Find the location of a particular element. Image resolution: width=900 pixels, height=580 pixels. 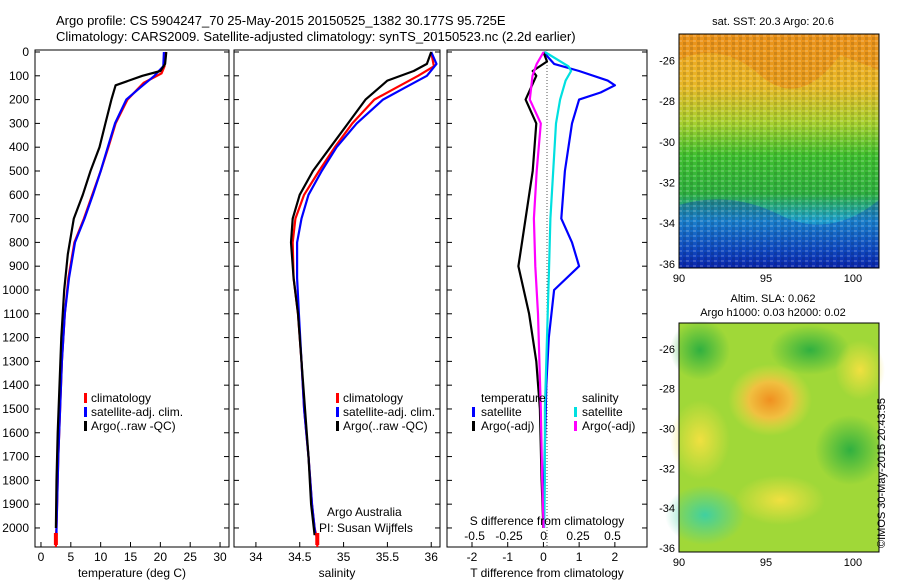

legend-swatch-climatology is located at coordinates (85, 398).